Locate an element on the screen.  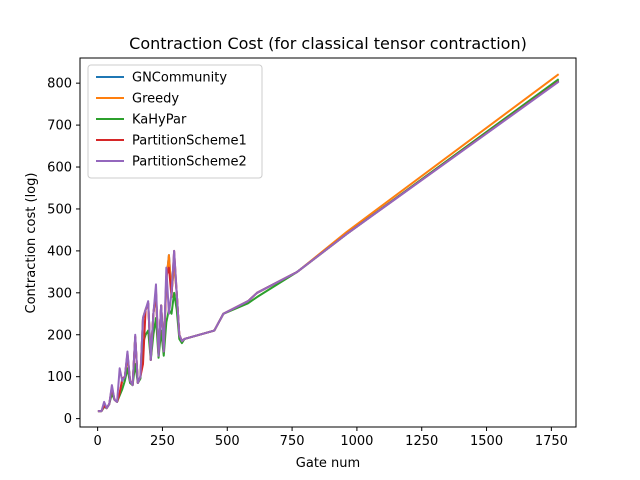
legend-label-4: PartitionScheme2 is located at coordinates (189, 162).